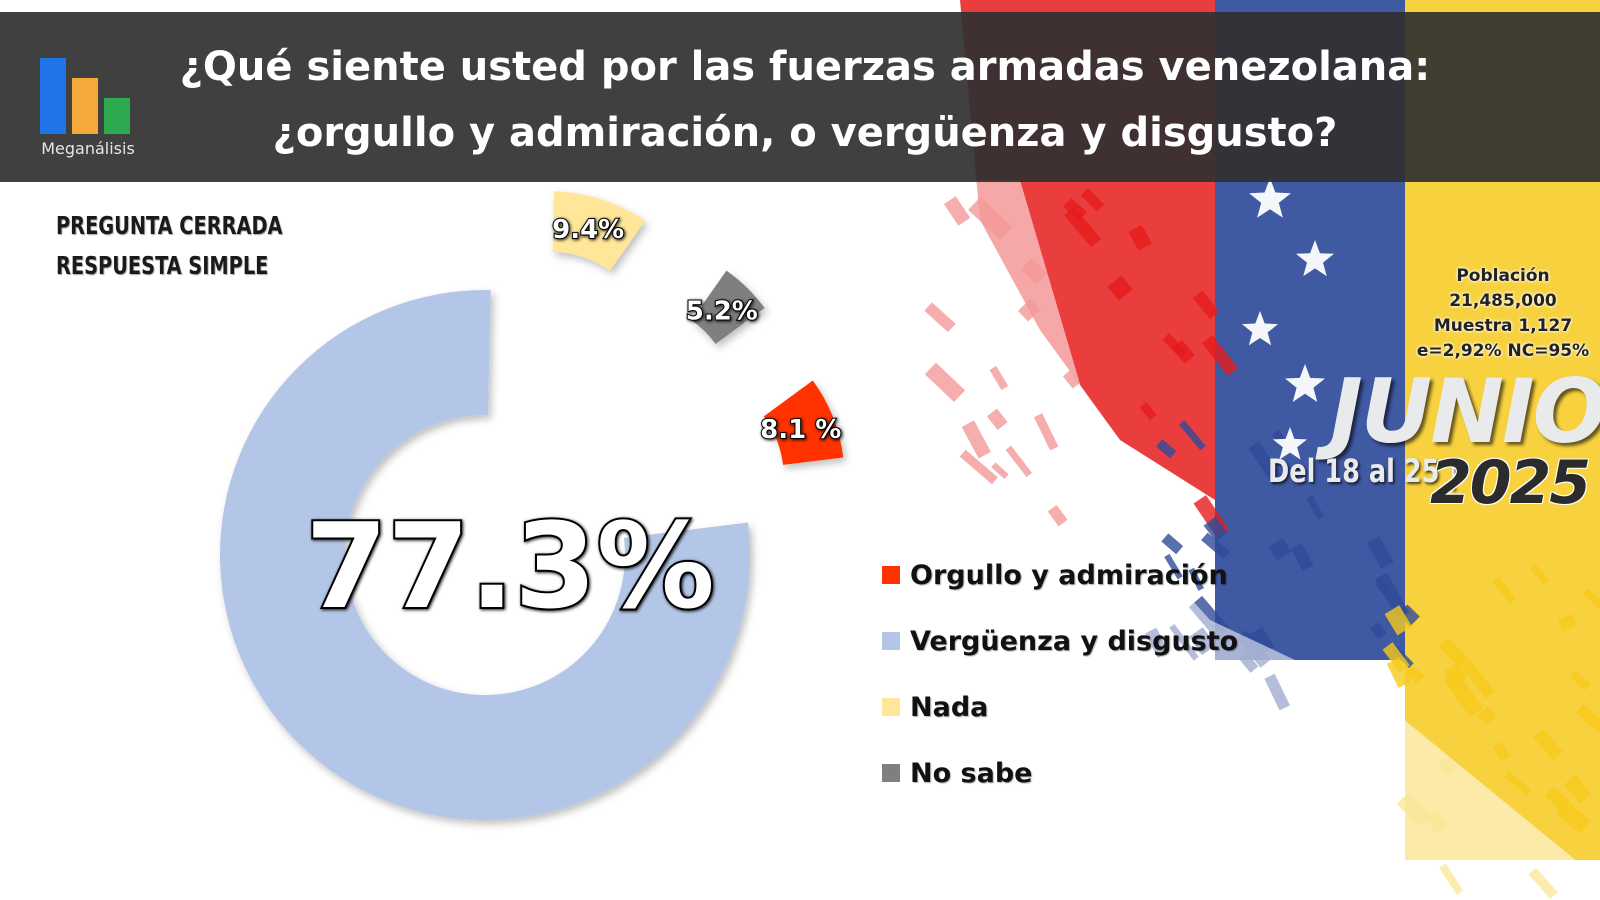 The width and height of the screenshot is (1600, 900). Describe the element at coordinates (1074, 641) in the screenshot. I see `legend-label-verguenza: Vergüenza y disgusto` at that location.